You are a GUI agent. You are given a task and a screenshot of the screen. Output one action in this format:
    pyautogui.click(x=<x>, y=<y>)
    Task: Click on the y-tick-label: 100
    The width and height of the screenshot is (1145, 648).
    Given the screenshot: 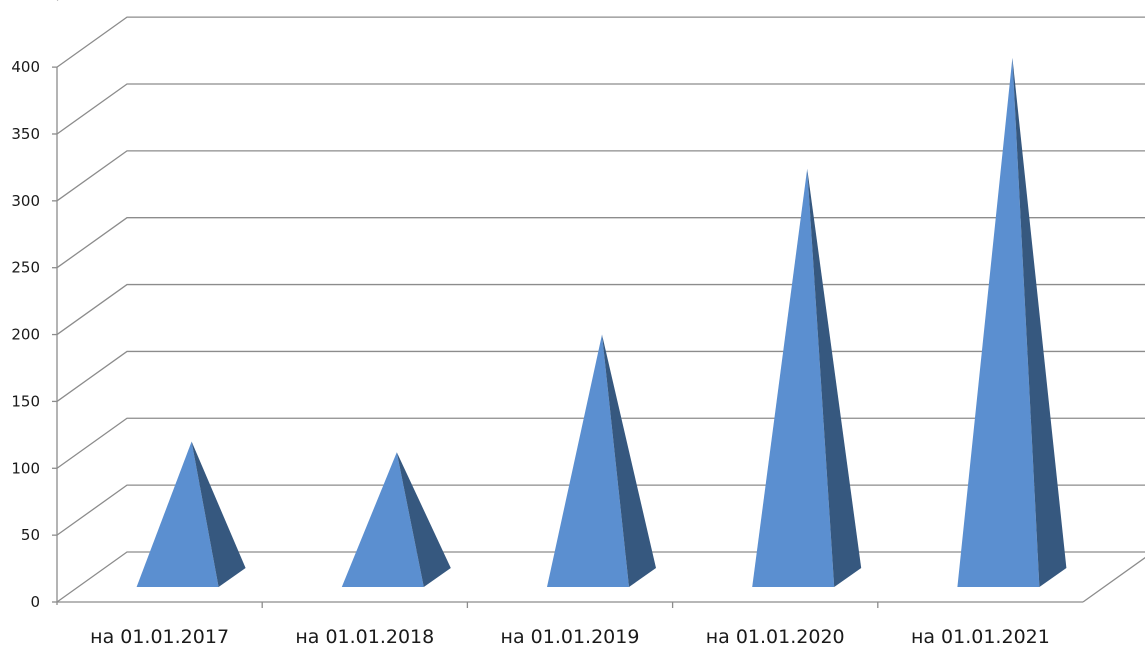 What is the action you would take?
    pyautogui.click(x=25, y=468)
    